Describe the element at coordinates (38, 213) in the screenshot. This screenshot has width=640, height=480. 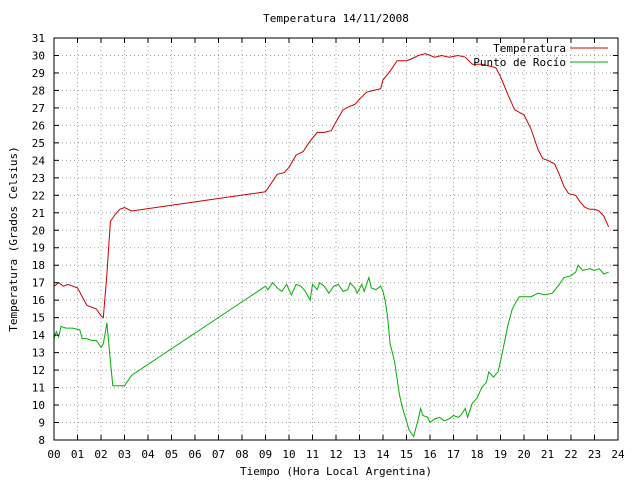
I see `y-tick-label: 21` at that location.